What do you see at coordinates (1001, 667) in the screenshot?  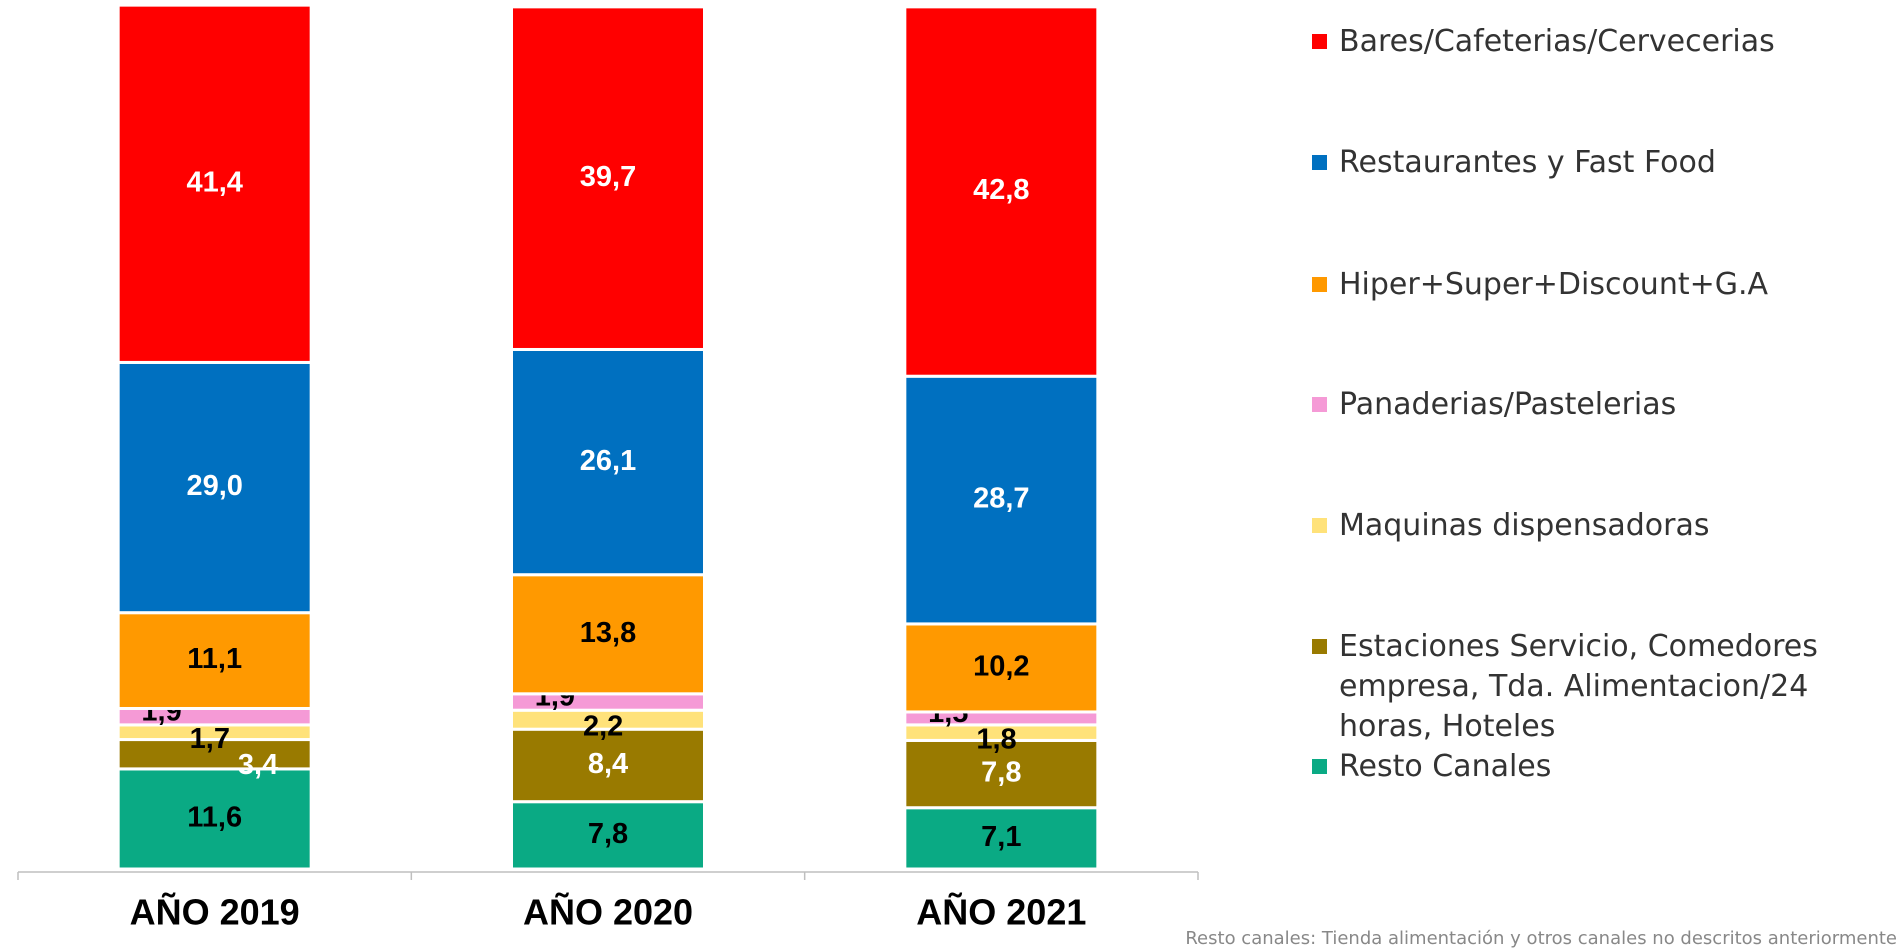 I see `value-label: 10,2` at bounding box center [1001, 667].